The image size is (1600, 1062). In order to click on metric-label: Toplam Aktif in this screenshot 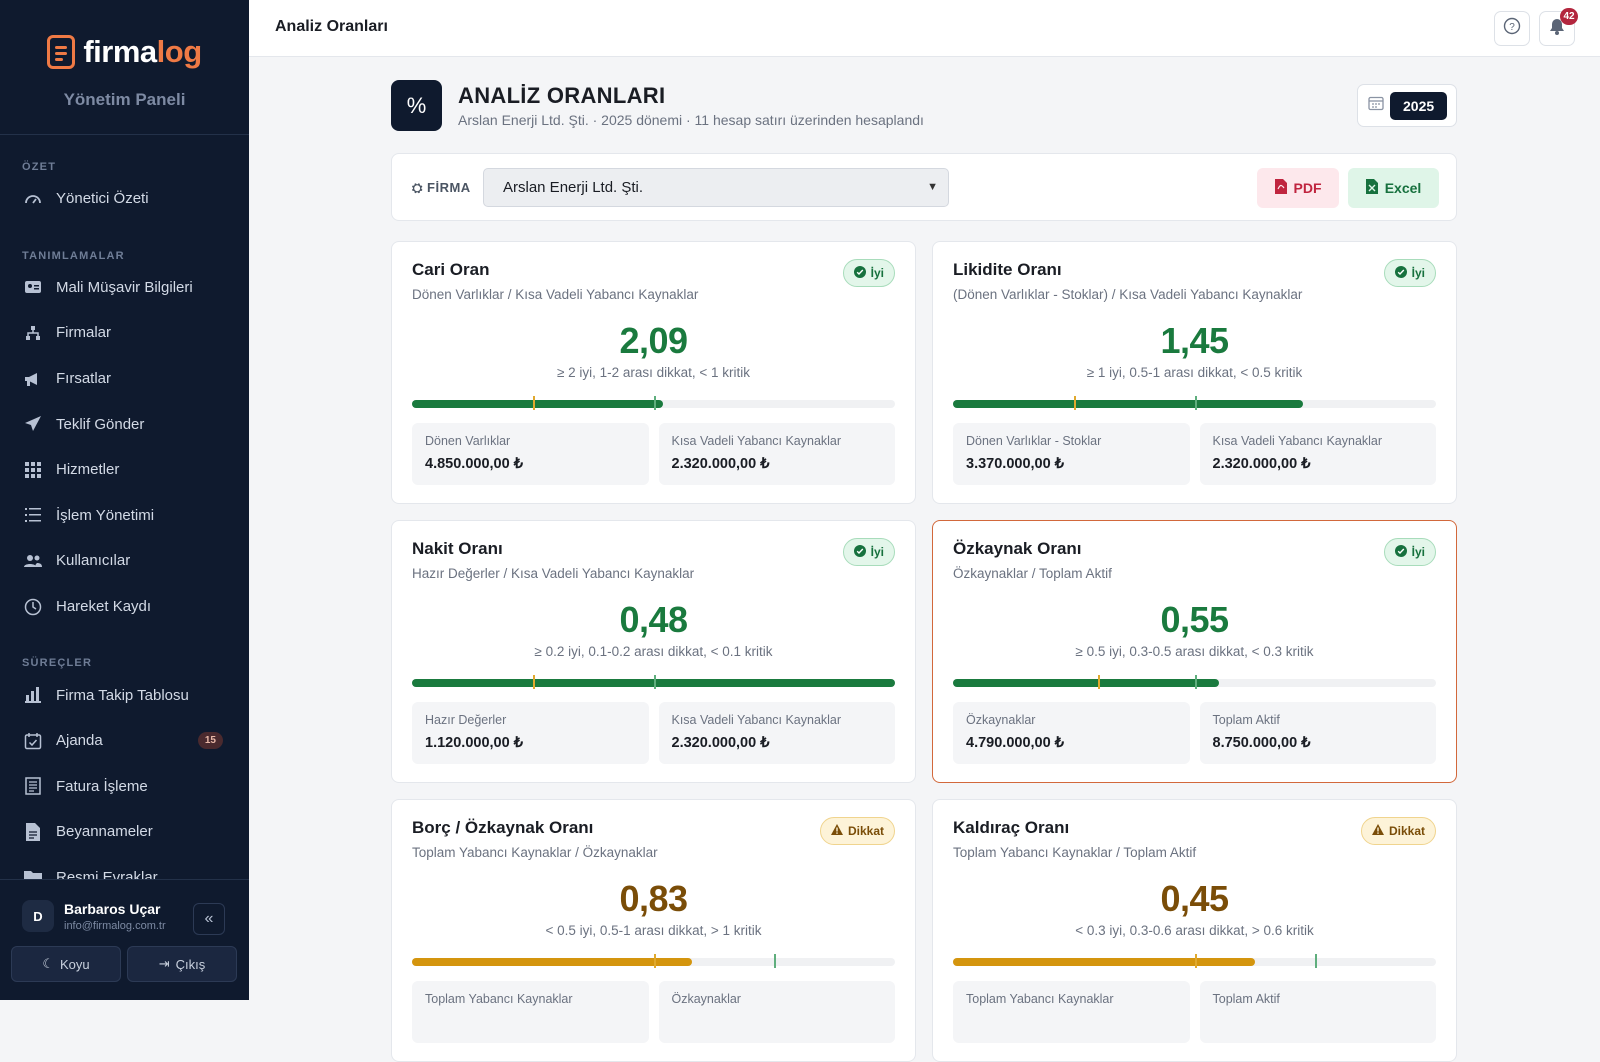, I will do `click(1318, 720)`.